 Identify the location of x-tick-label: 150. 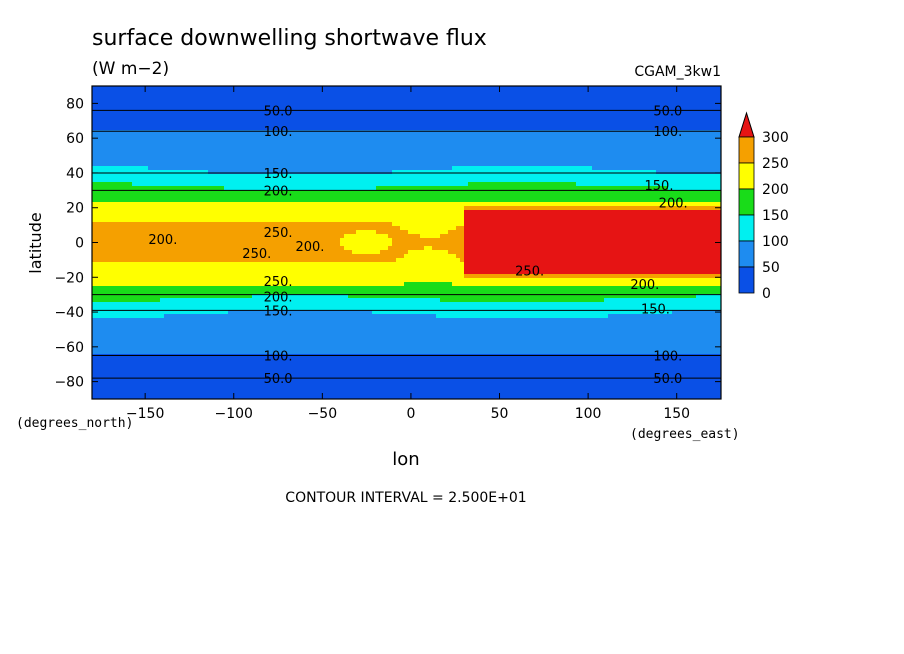
(676, 414).